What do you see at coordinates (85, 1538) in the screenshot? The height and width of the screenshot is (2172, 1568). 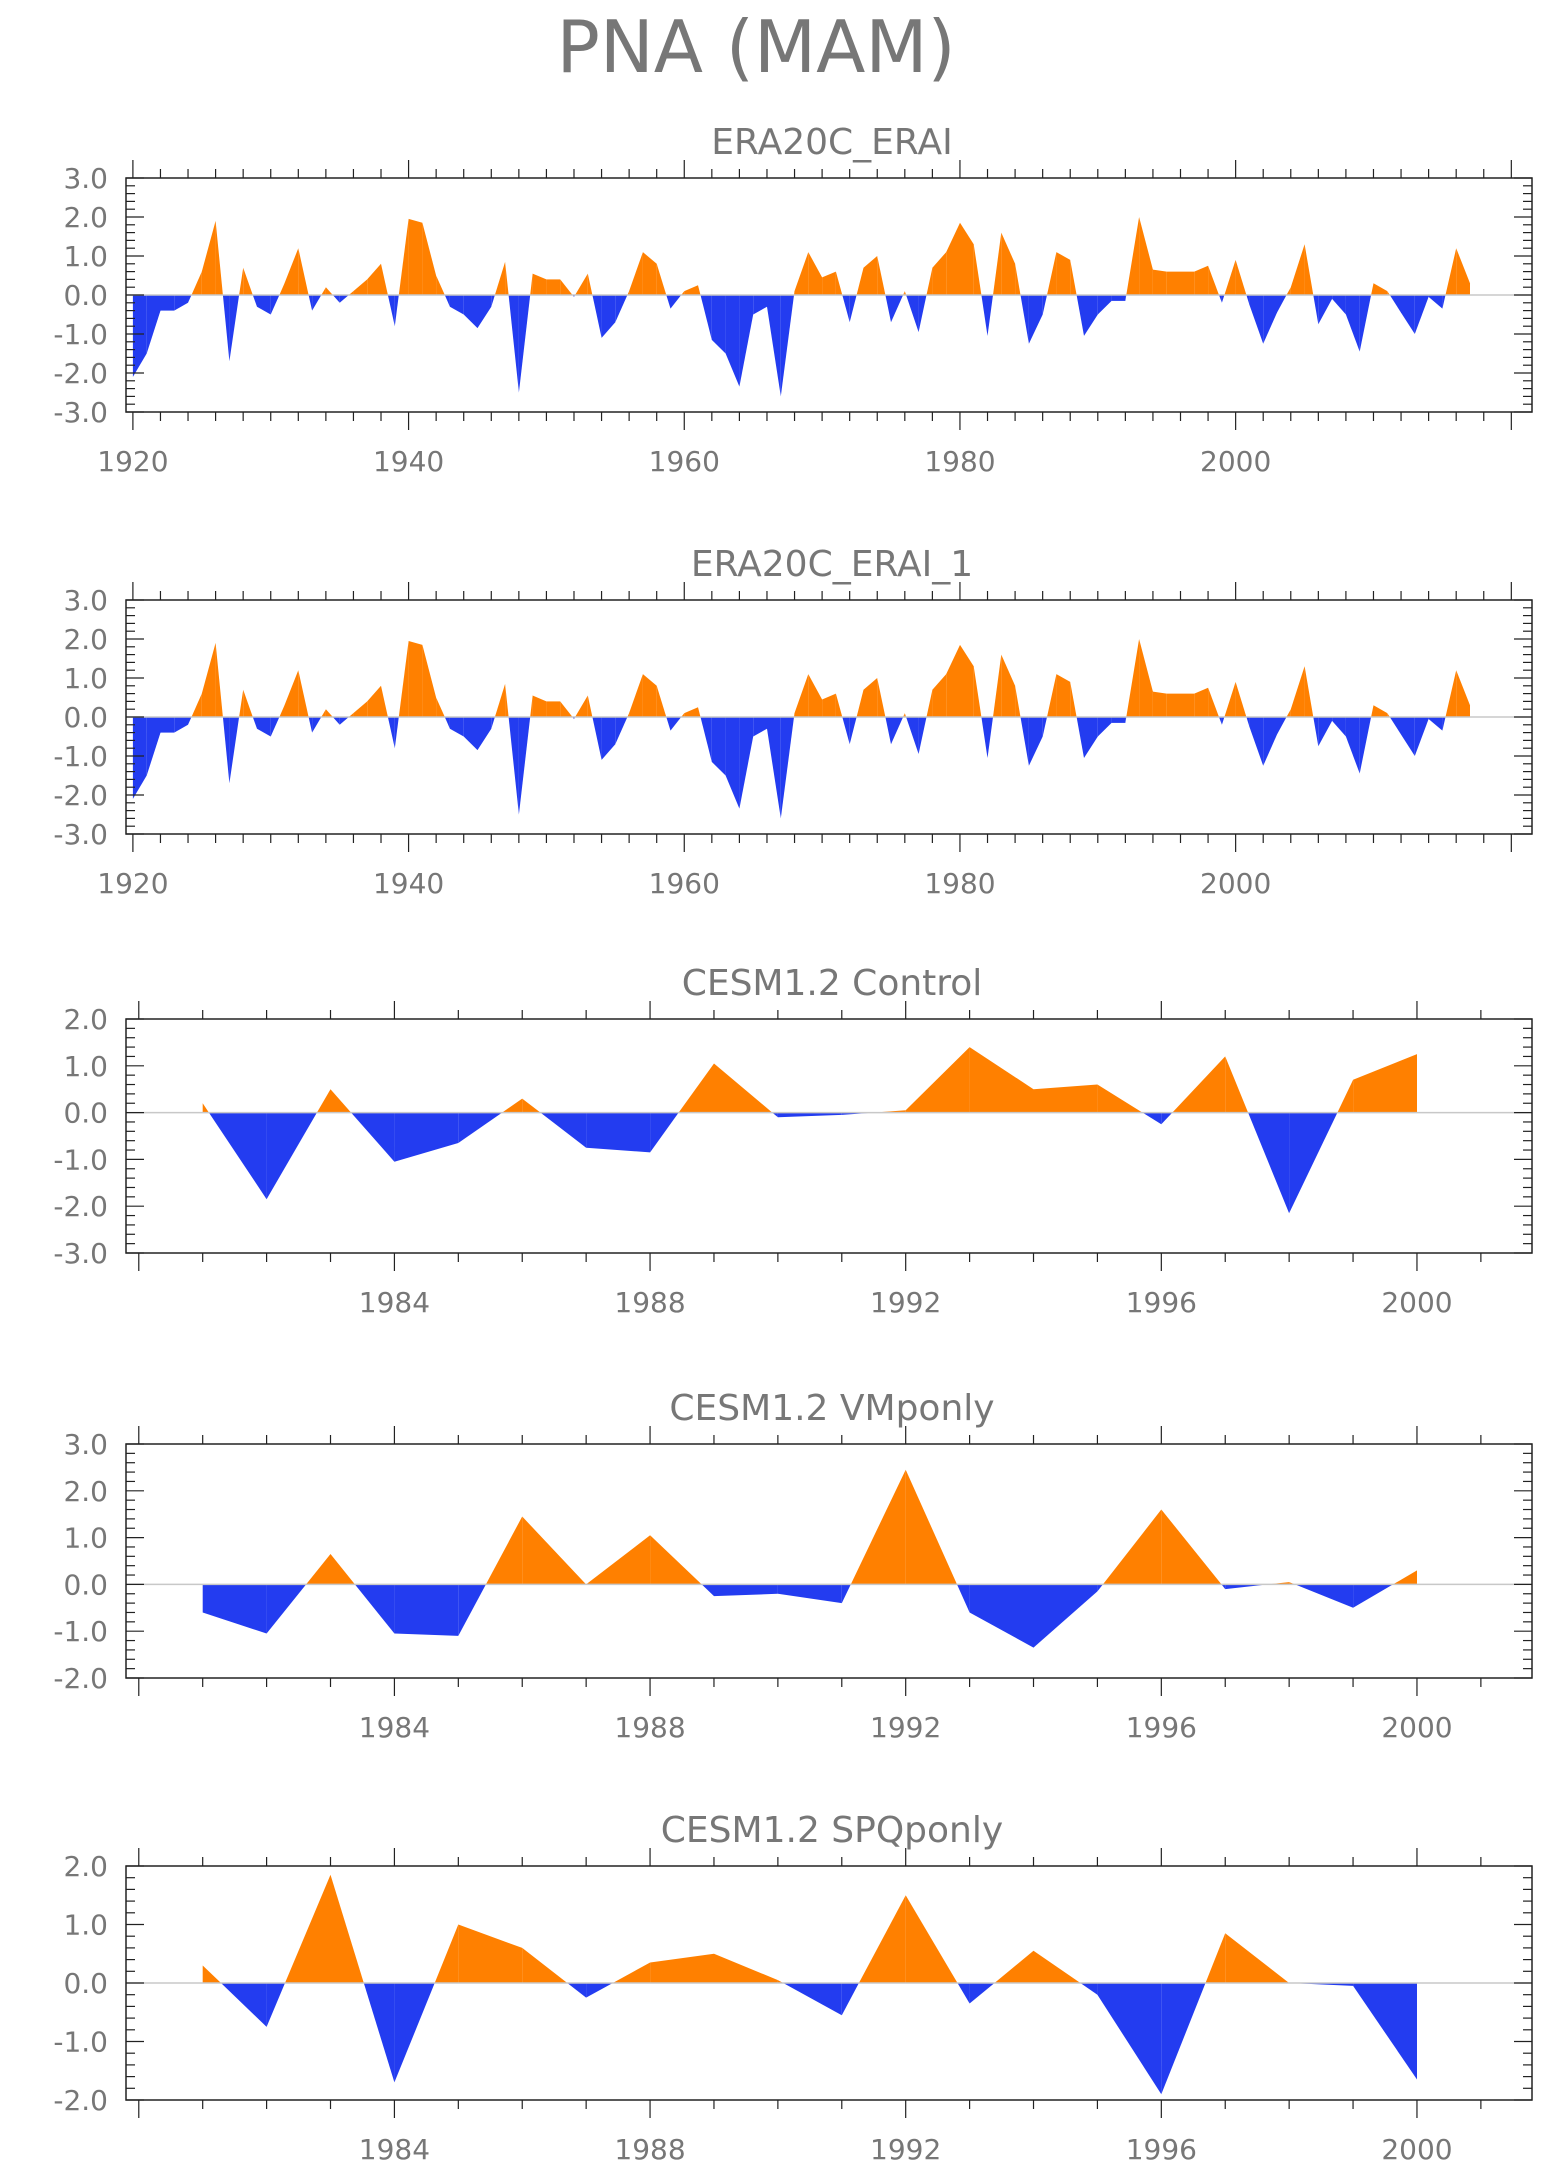 I see `y-tick-label: 1.0` at bounding box center [85, 1538].